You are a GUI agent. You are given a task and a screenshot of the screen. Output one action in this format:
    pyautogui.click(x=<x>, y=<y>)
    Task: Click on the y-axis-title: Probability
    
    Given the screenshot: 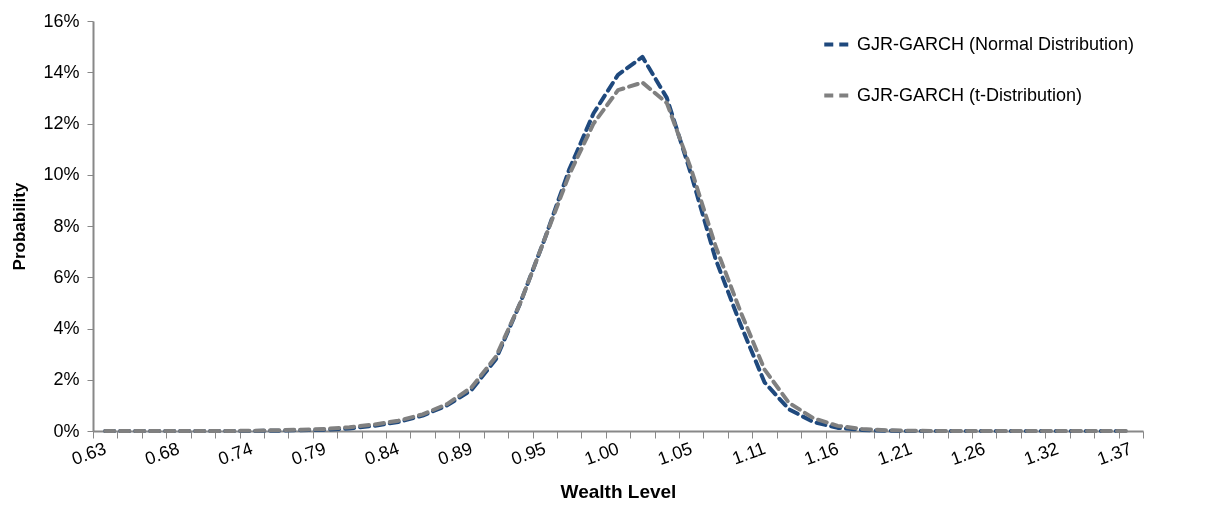 What is the action you would take?
    pyautogui.click(x=20, y=226)
    